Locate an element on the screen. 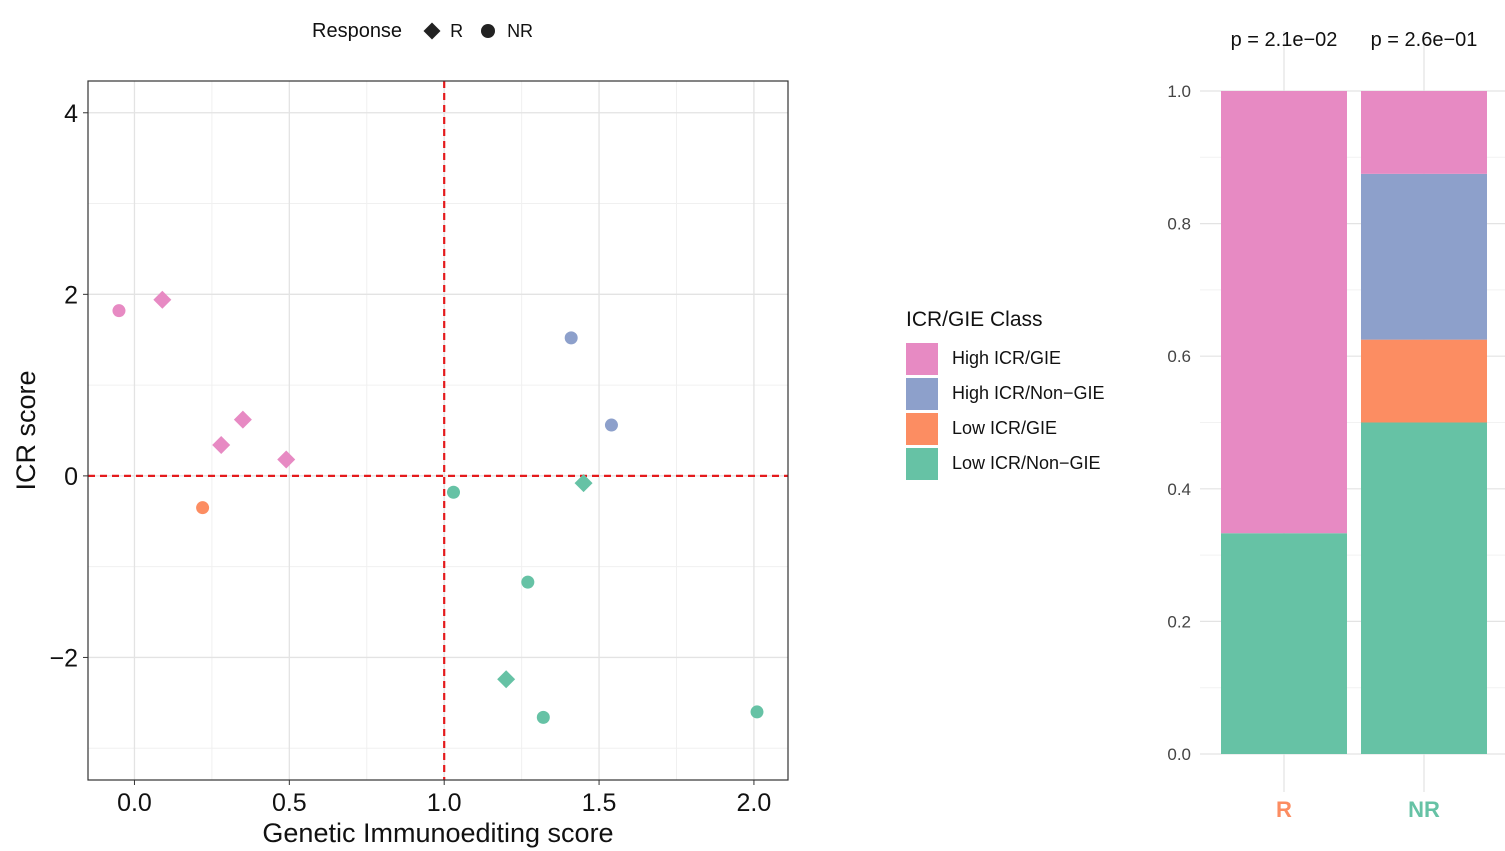  y-tick-label: 2 is located at coordinates (71, 295).